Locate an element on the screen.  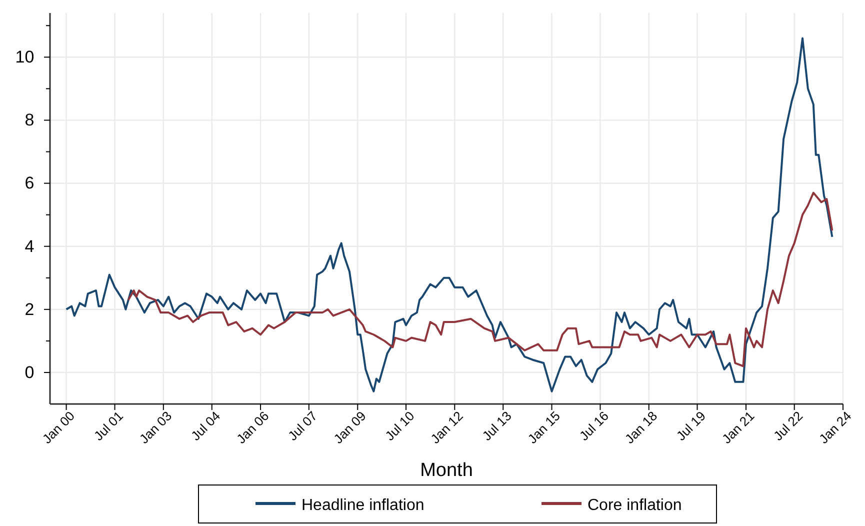
x-tick-label: Jul 07 is located at coordinates (302, 426).